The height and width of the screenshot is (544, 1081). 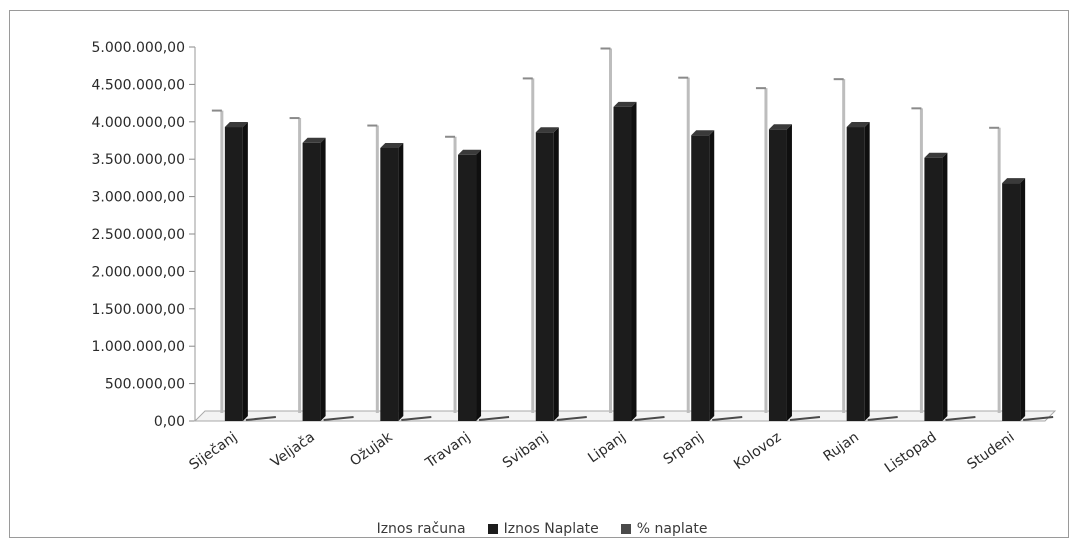 What do you see at coordinates (607, 447) in the screenshot?
I see `x-tick-label: Lipanj` at bounding box center [607, 447].